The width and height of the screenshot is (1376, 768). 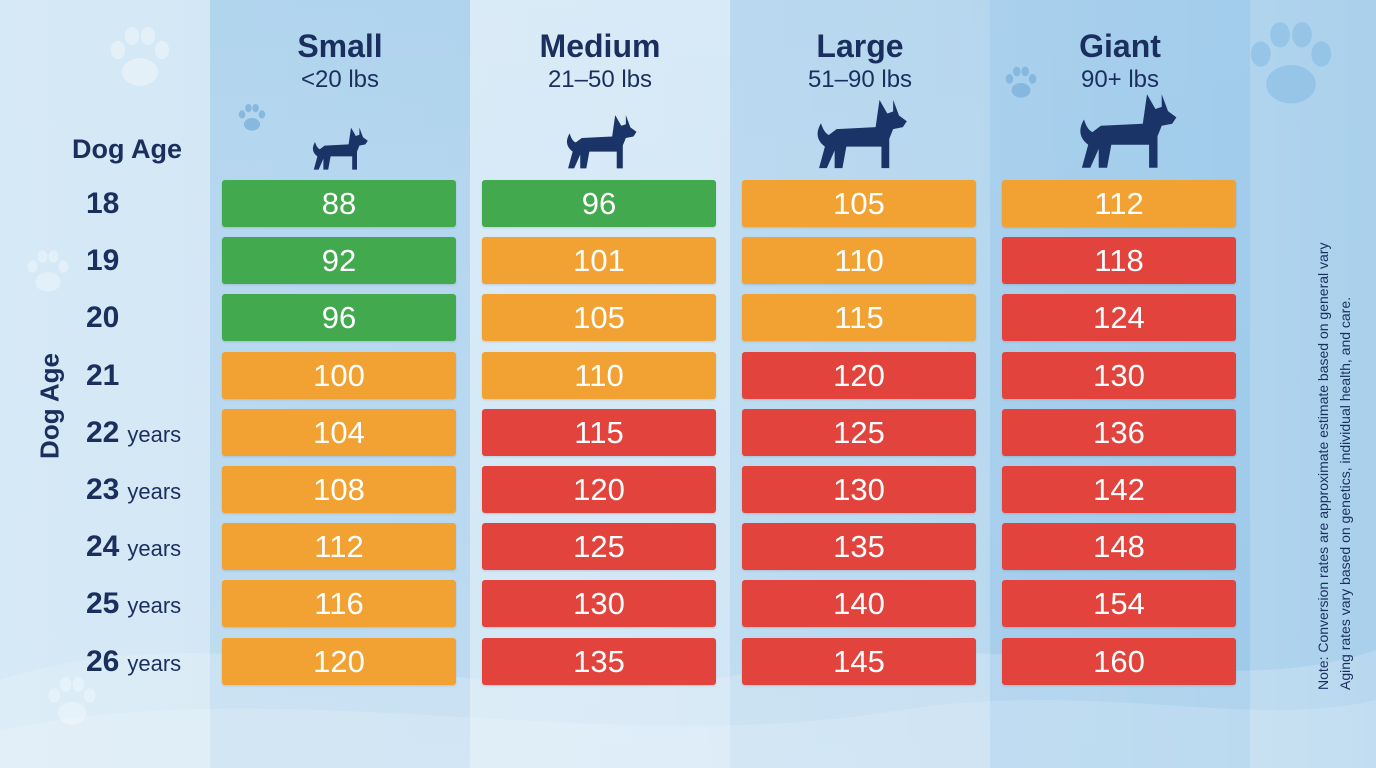 I want to click on age-value: 21, so click(x=103, y=375).